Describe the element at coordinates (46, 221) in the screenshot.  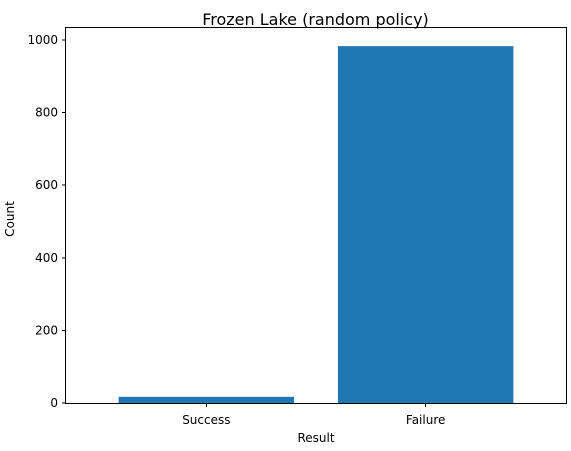
I see `y-axis-ticks: 0 200 400 600 800 1000` at that location.